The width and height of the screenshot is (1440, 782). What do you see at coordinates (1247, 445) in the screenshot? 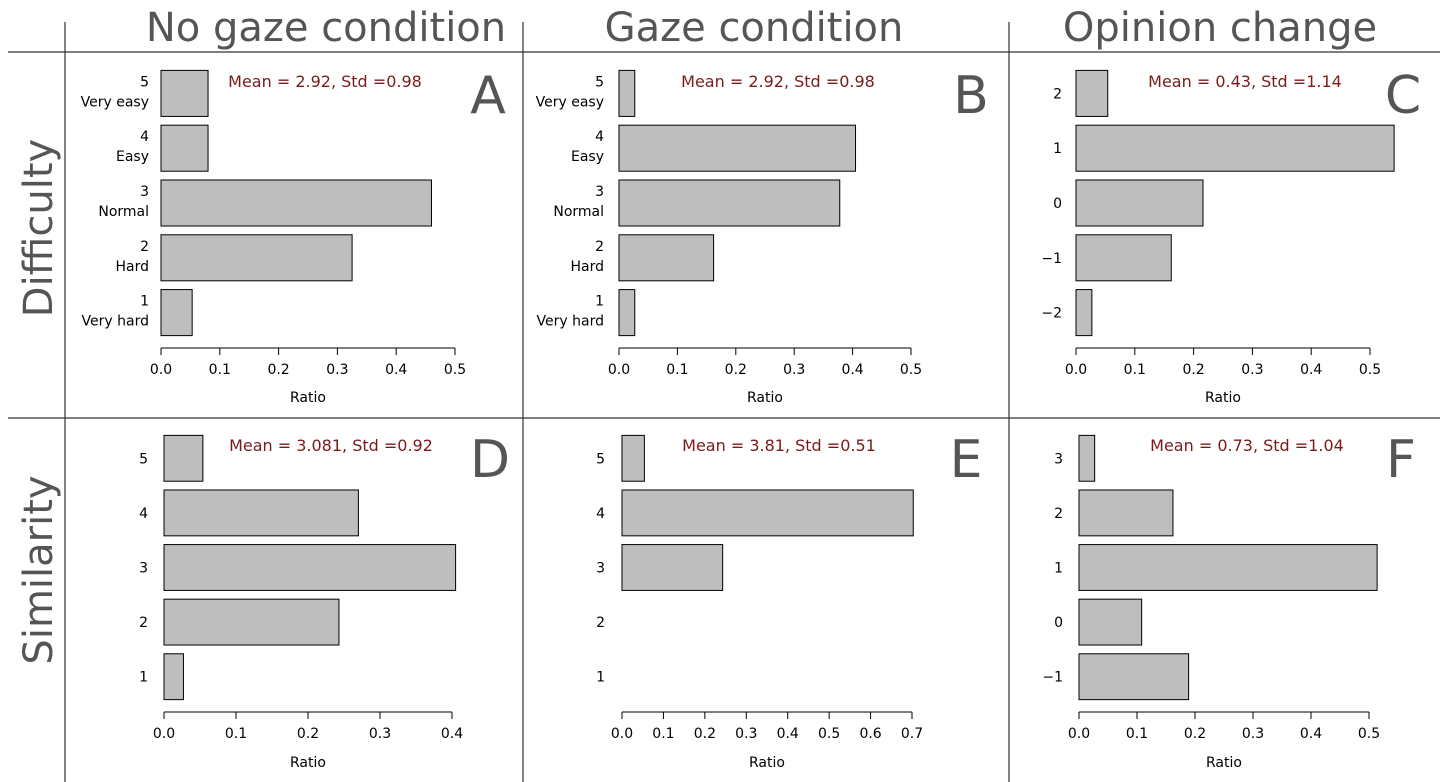
I see `stat-annotation: Mean = 0.73, Std =1.04` at bounding box center [1247, 445].